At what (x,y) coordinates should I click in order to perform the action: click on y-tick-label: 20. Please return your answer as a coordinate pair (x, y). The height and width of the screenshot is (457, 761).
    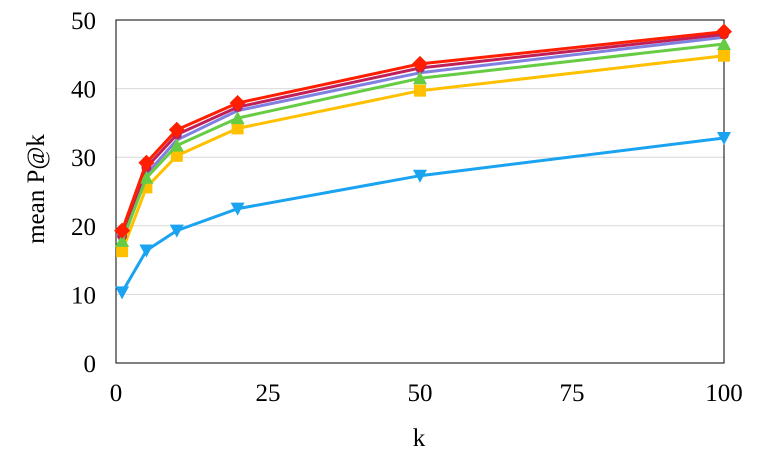
    Looking at the image, I should click on (83, 227).